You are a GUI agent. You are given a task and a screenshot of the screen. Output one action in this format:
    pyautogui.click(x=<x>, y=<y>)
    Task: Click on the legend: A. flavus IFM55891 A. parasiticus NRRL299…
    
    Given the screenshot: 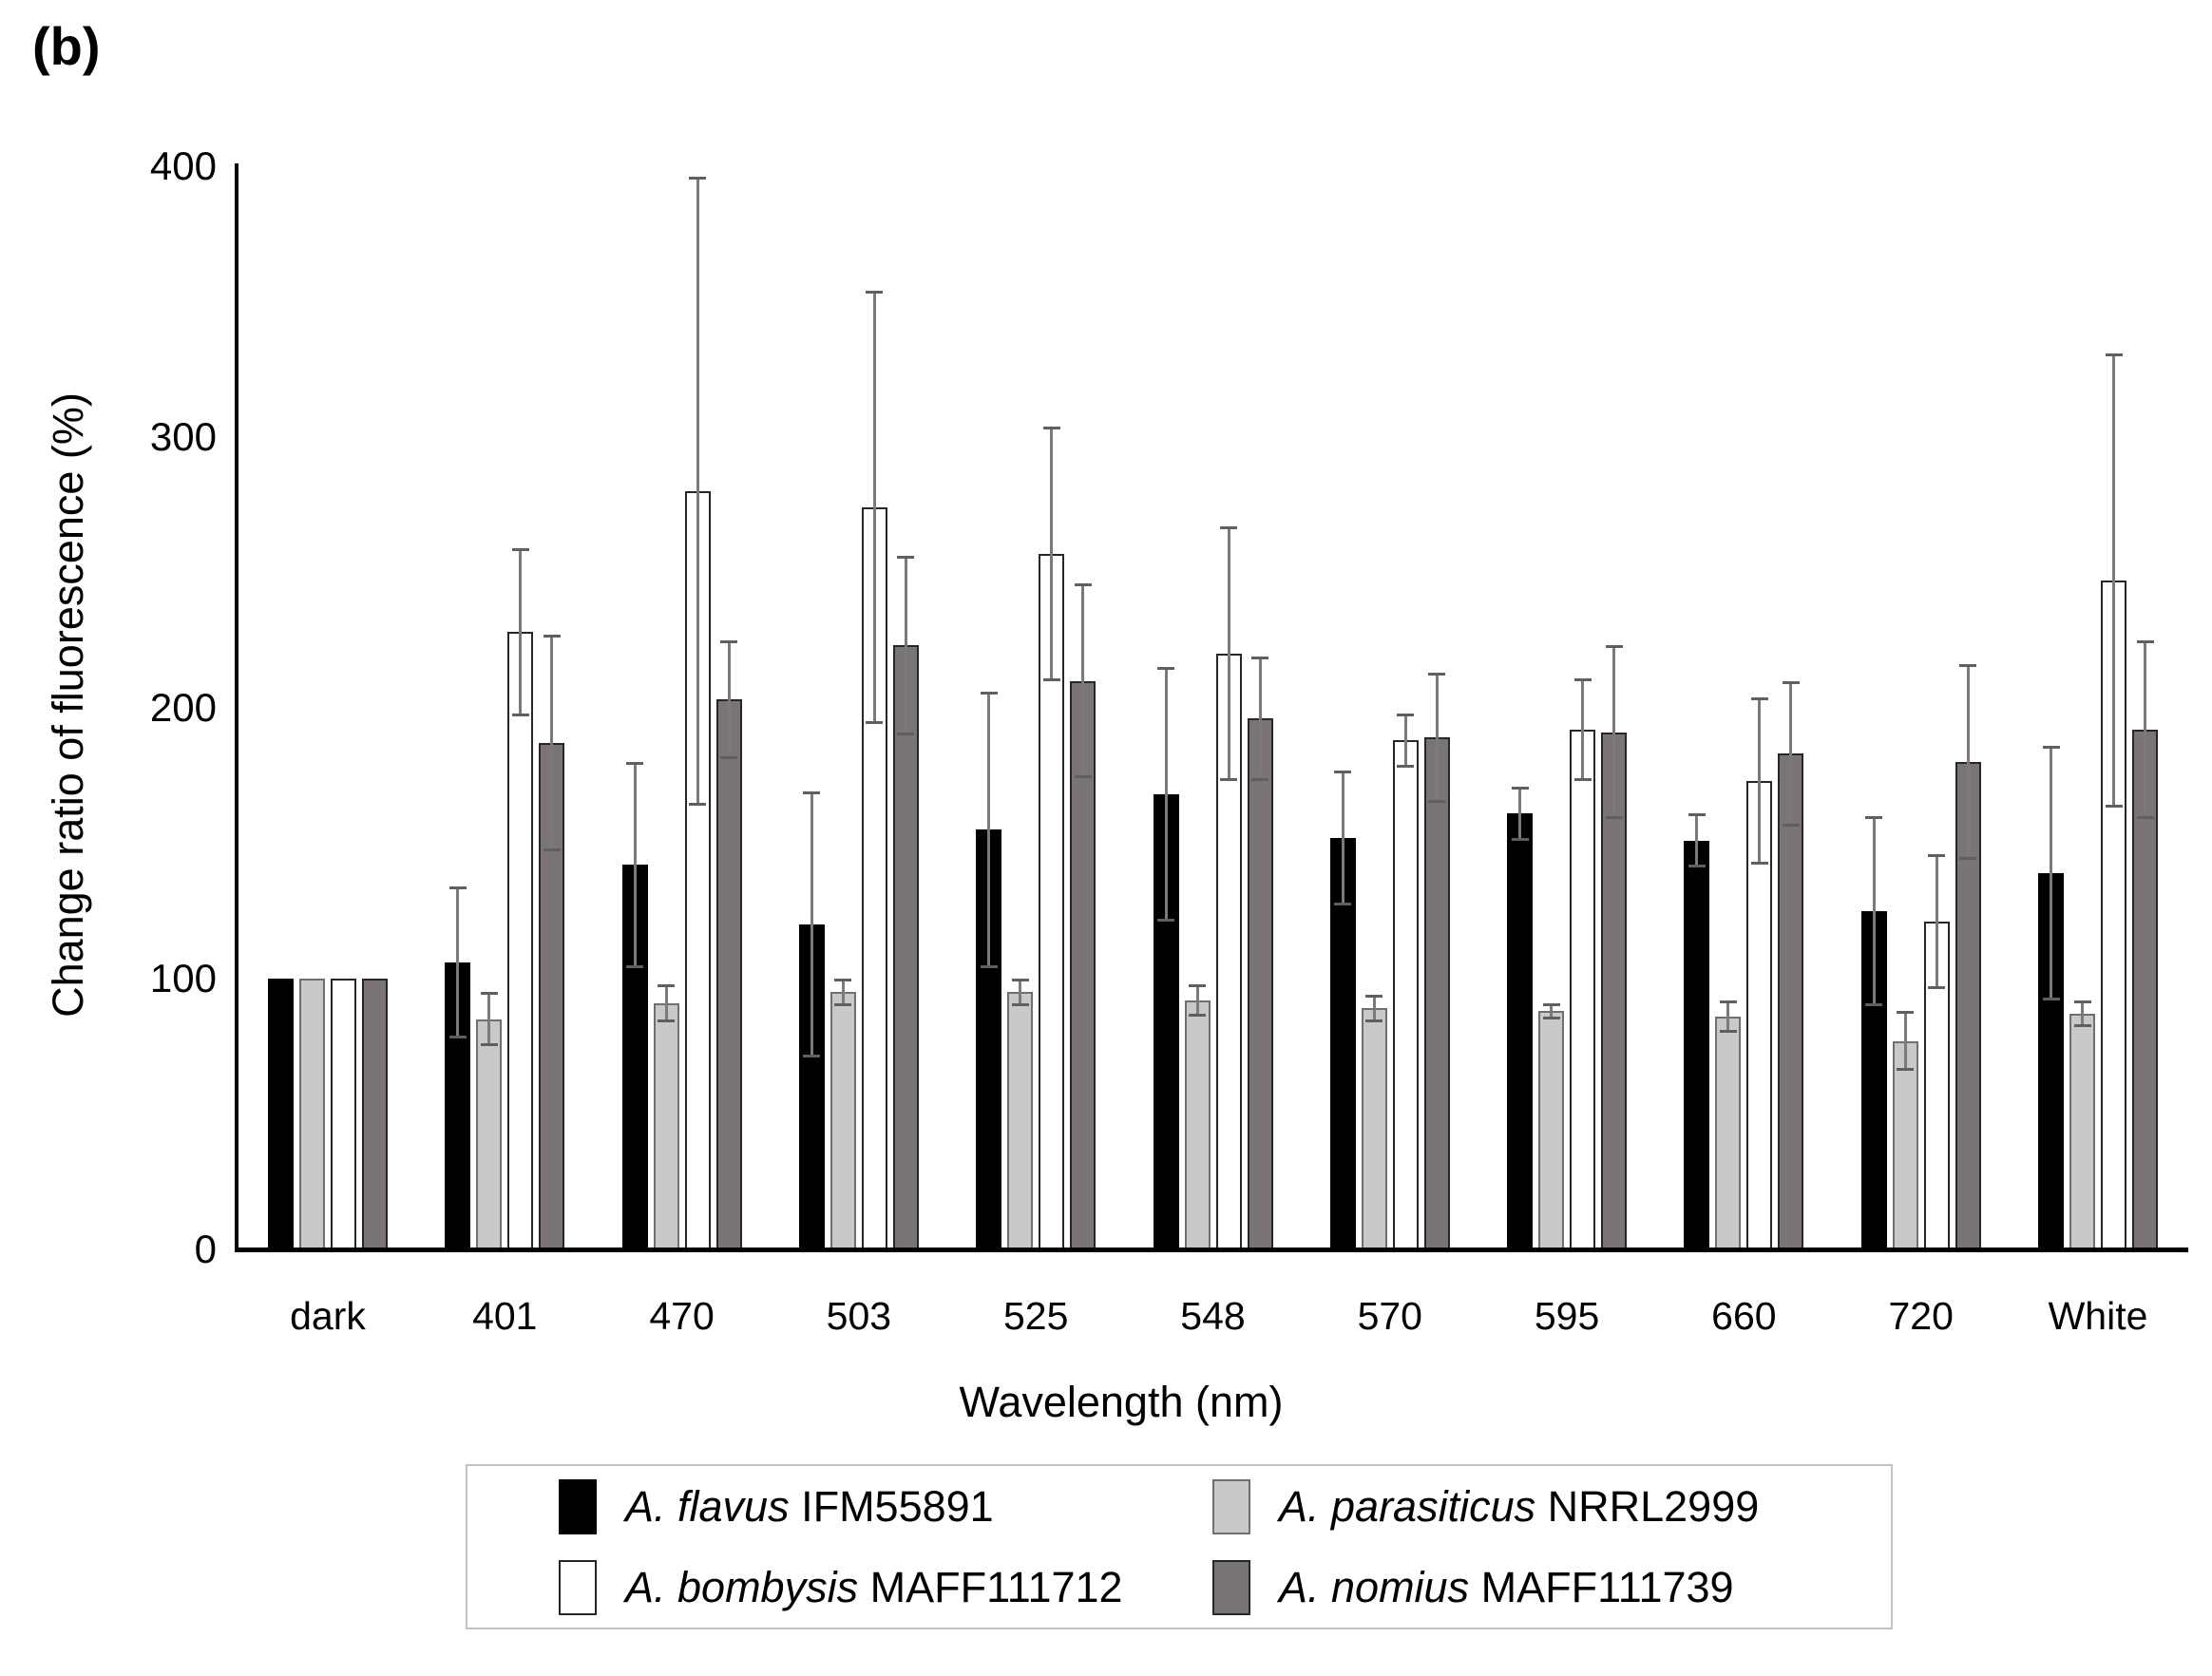 What is the action you would take?
    pyautogui.click(x=1179, y=1546)
    